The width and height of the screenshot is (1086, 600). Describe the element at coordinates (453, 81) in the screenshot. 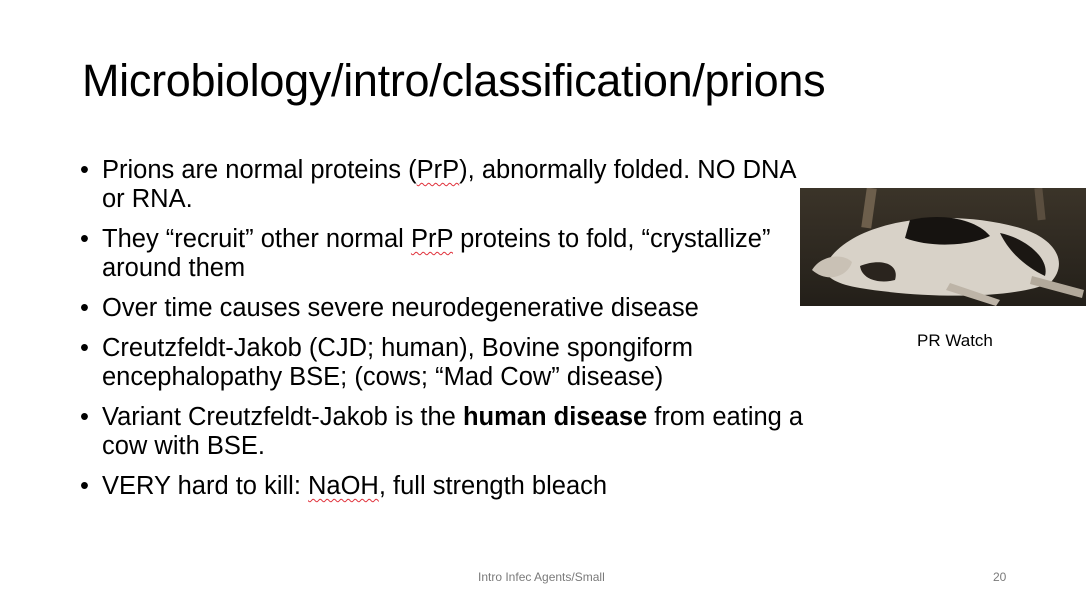

I see `slide-title: Microbiology/intro/classification/prions` at that location.